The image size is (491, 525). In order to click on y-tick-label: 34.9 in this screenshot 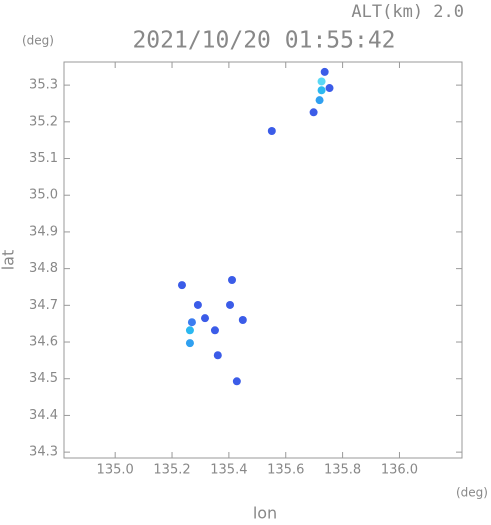, I will do `click(43, 231)`.